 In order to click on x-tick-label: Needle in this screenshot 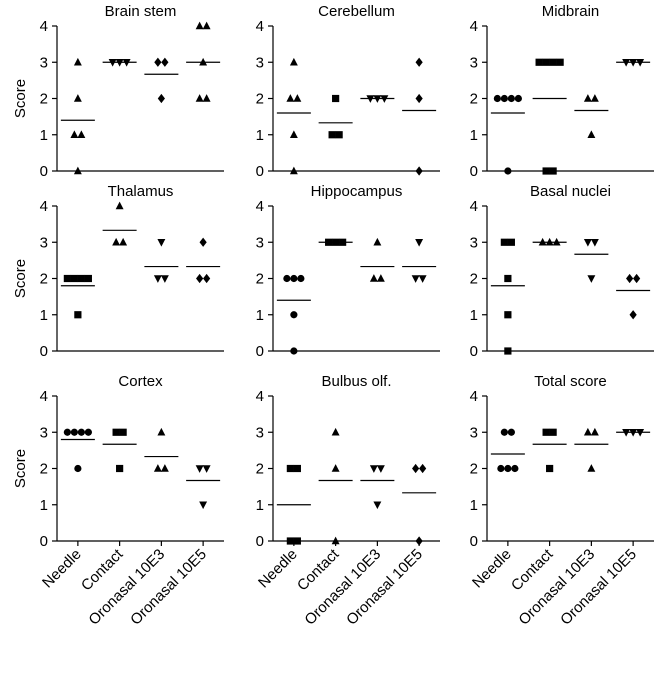, I will do `click(492, 569)`.